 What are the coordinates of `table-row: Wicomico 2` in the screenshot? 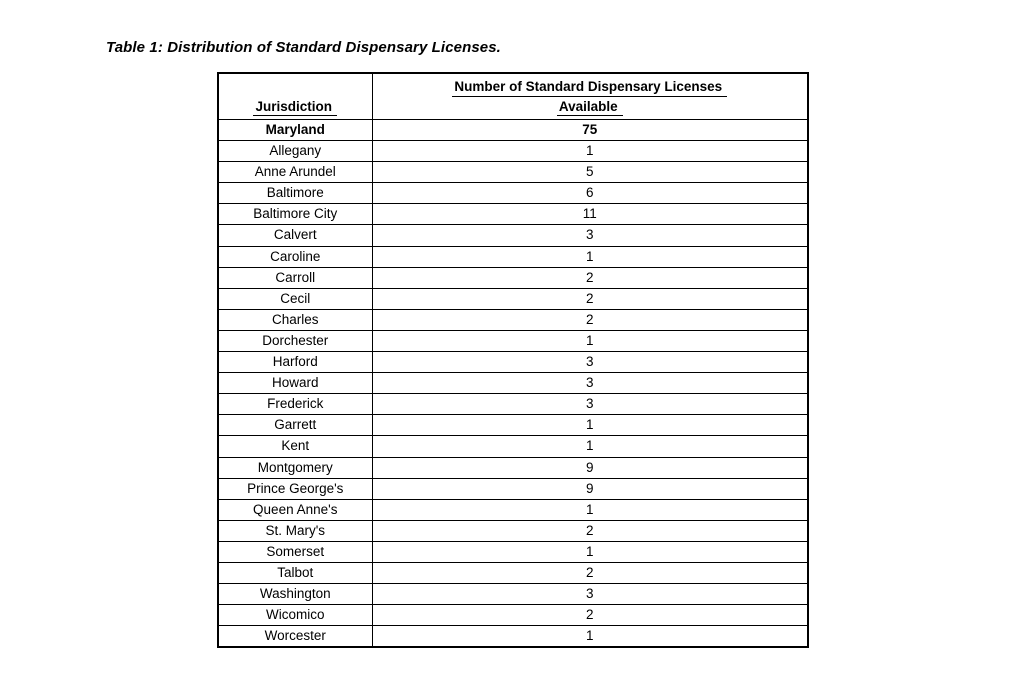 It's located at (513, 615).